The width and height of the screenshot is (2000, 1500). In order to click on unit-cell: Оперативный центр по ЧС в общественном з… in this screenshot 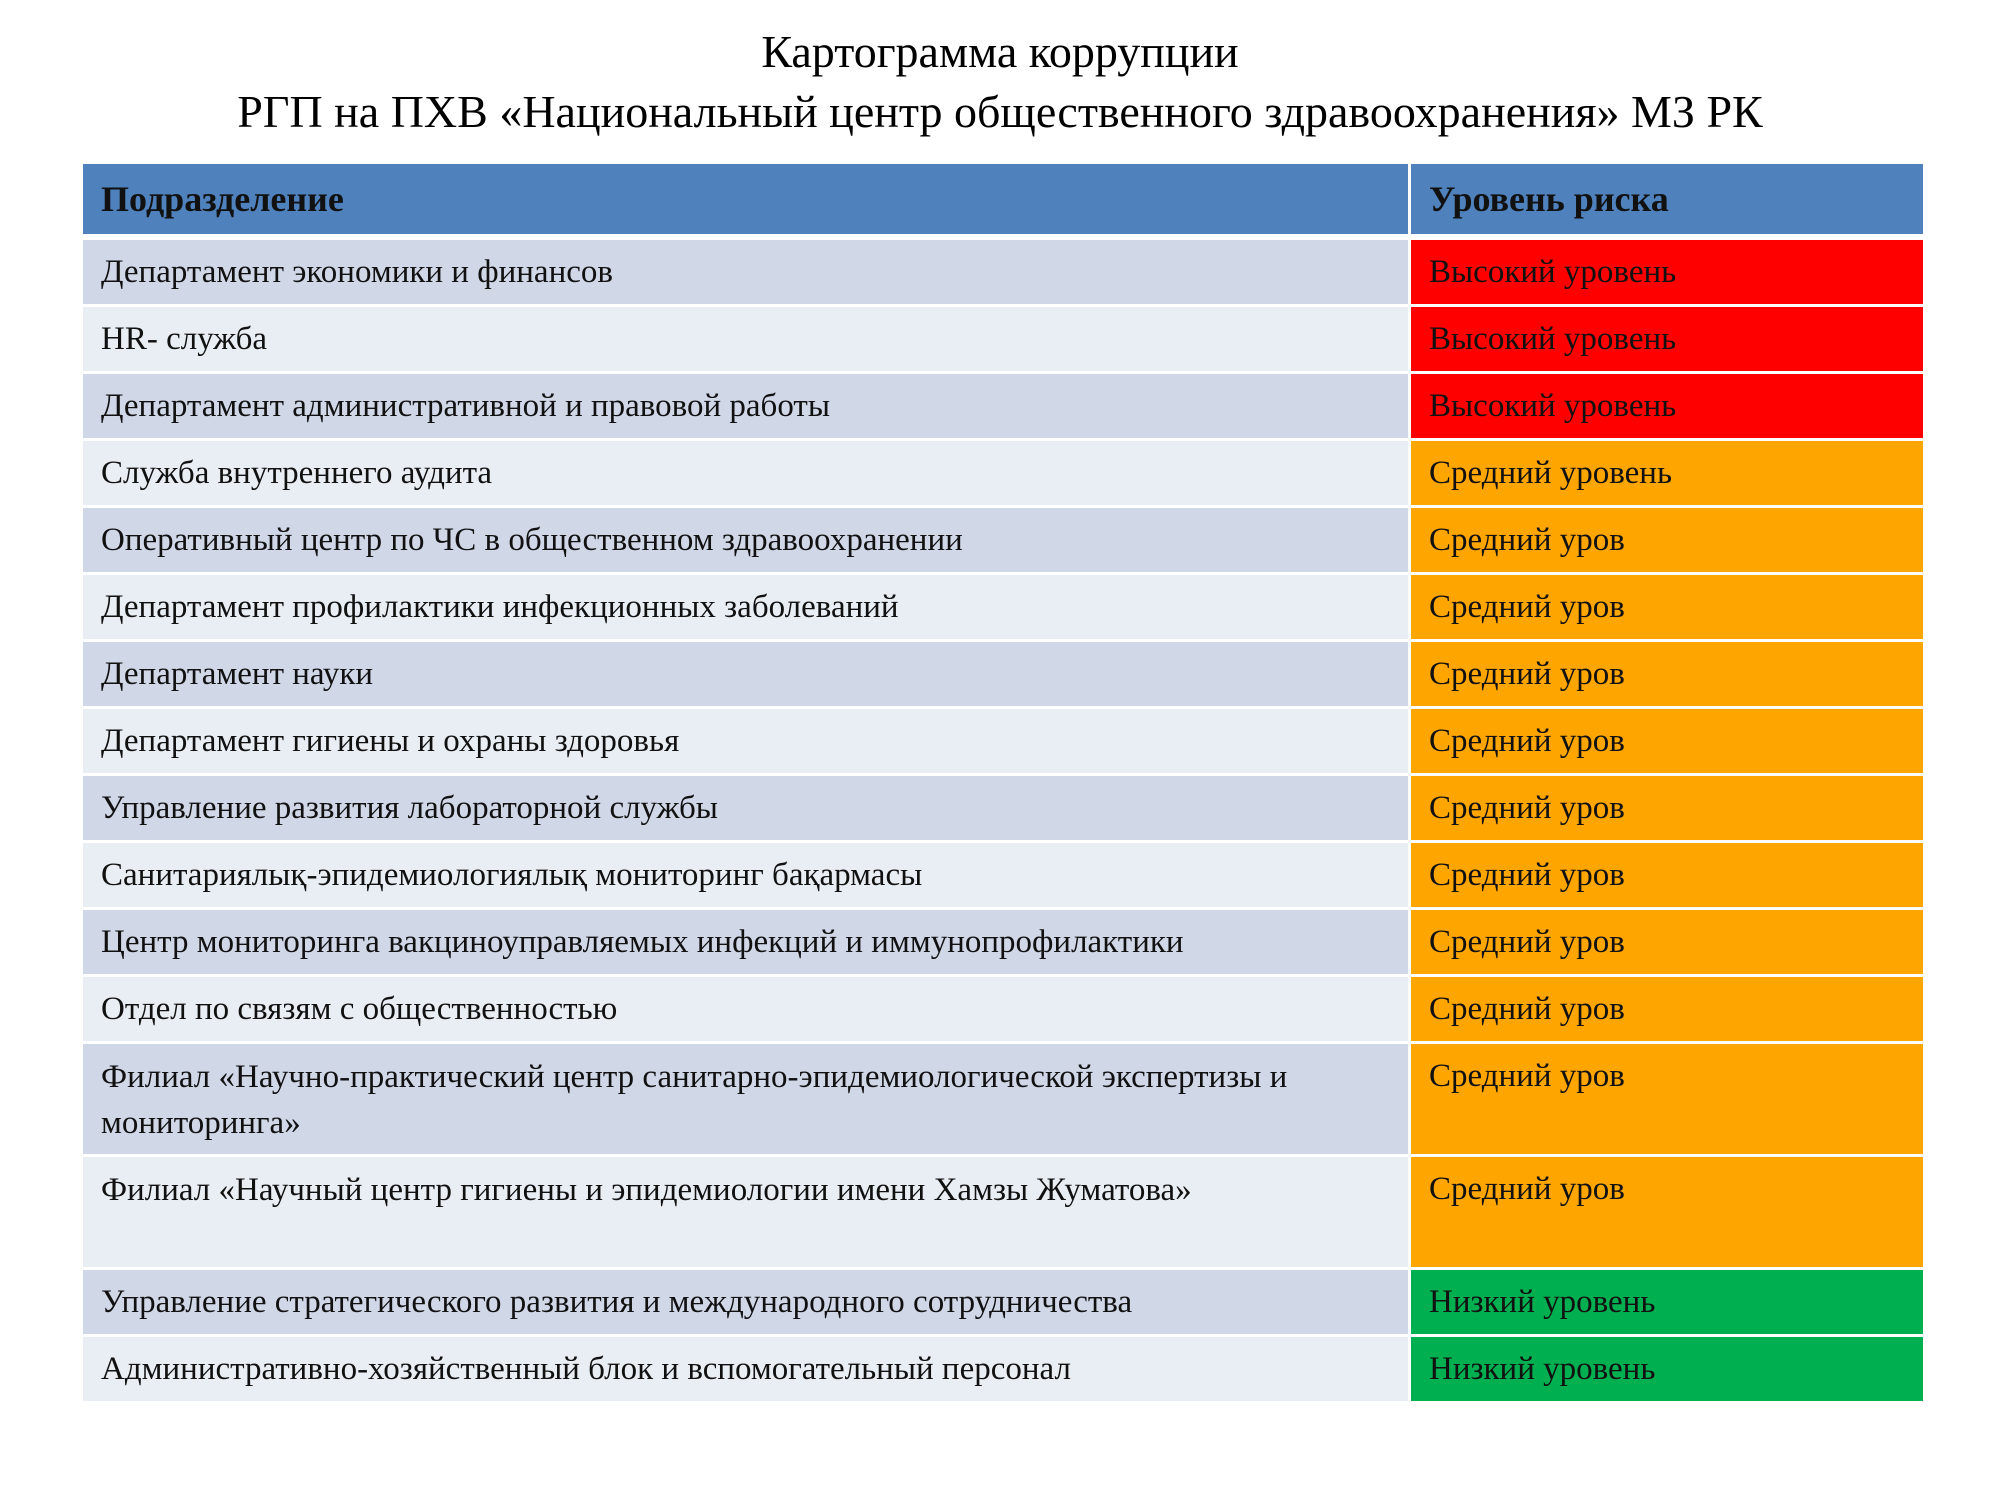, I will do `click(745, 540)`.